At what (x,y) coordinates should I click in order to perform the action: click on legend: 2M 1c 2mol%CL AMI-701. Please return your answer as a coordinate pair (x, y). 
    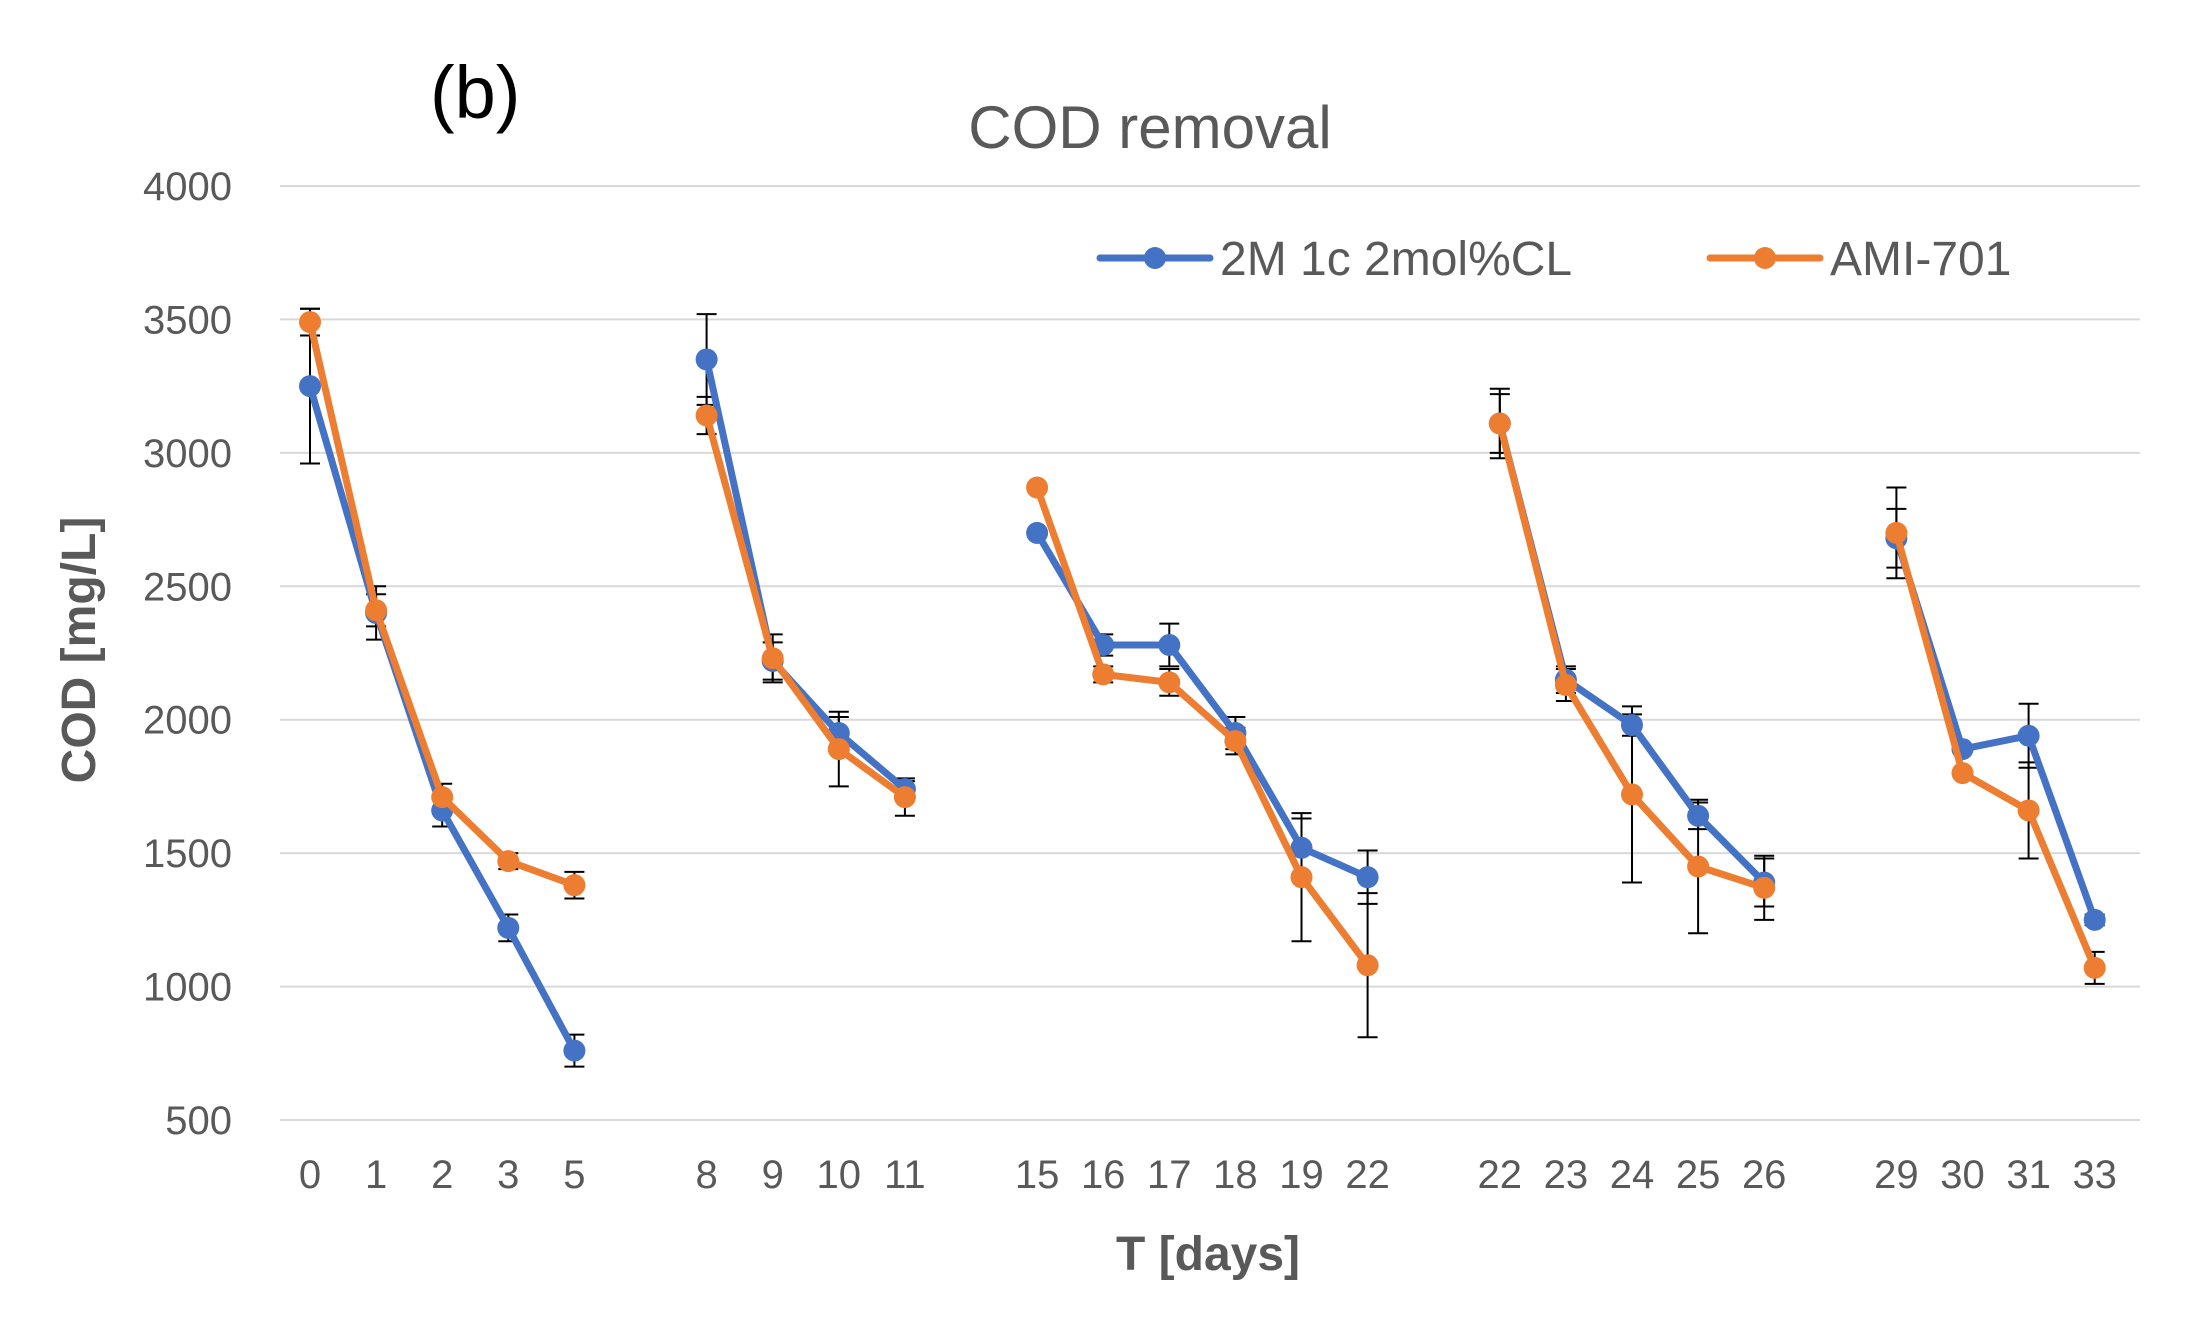
    Looking at the image, I should click on (1553, 259).